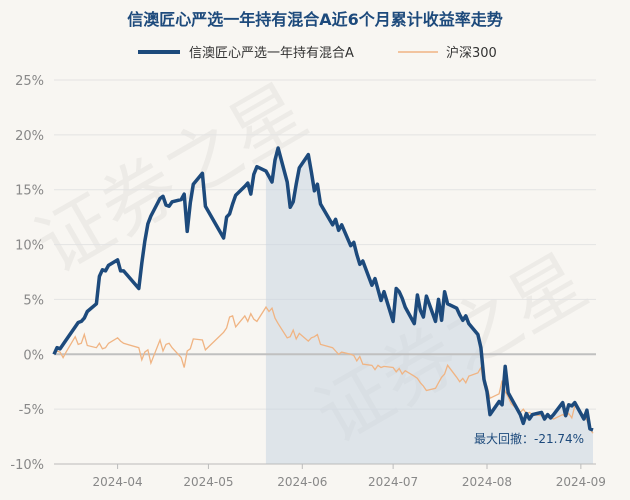  I want to click on x-tick-label: 2024-07, so click(393, 482).